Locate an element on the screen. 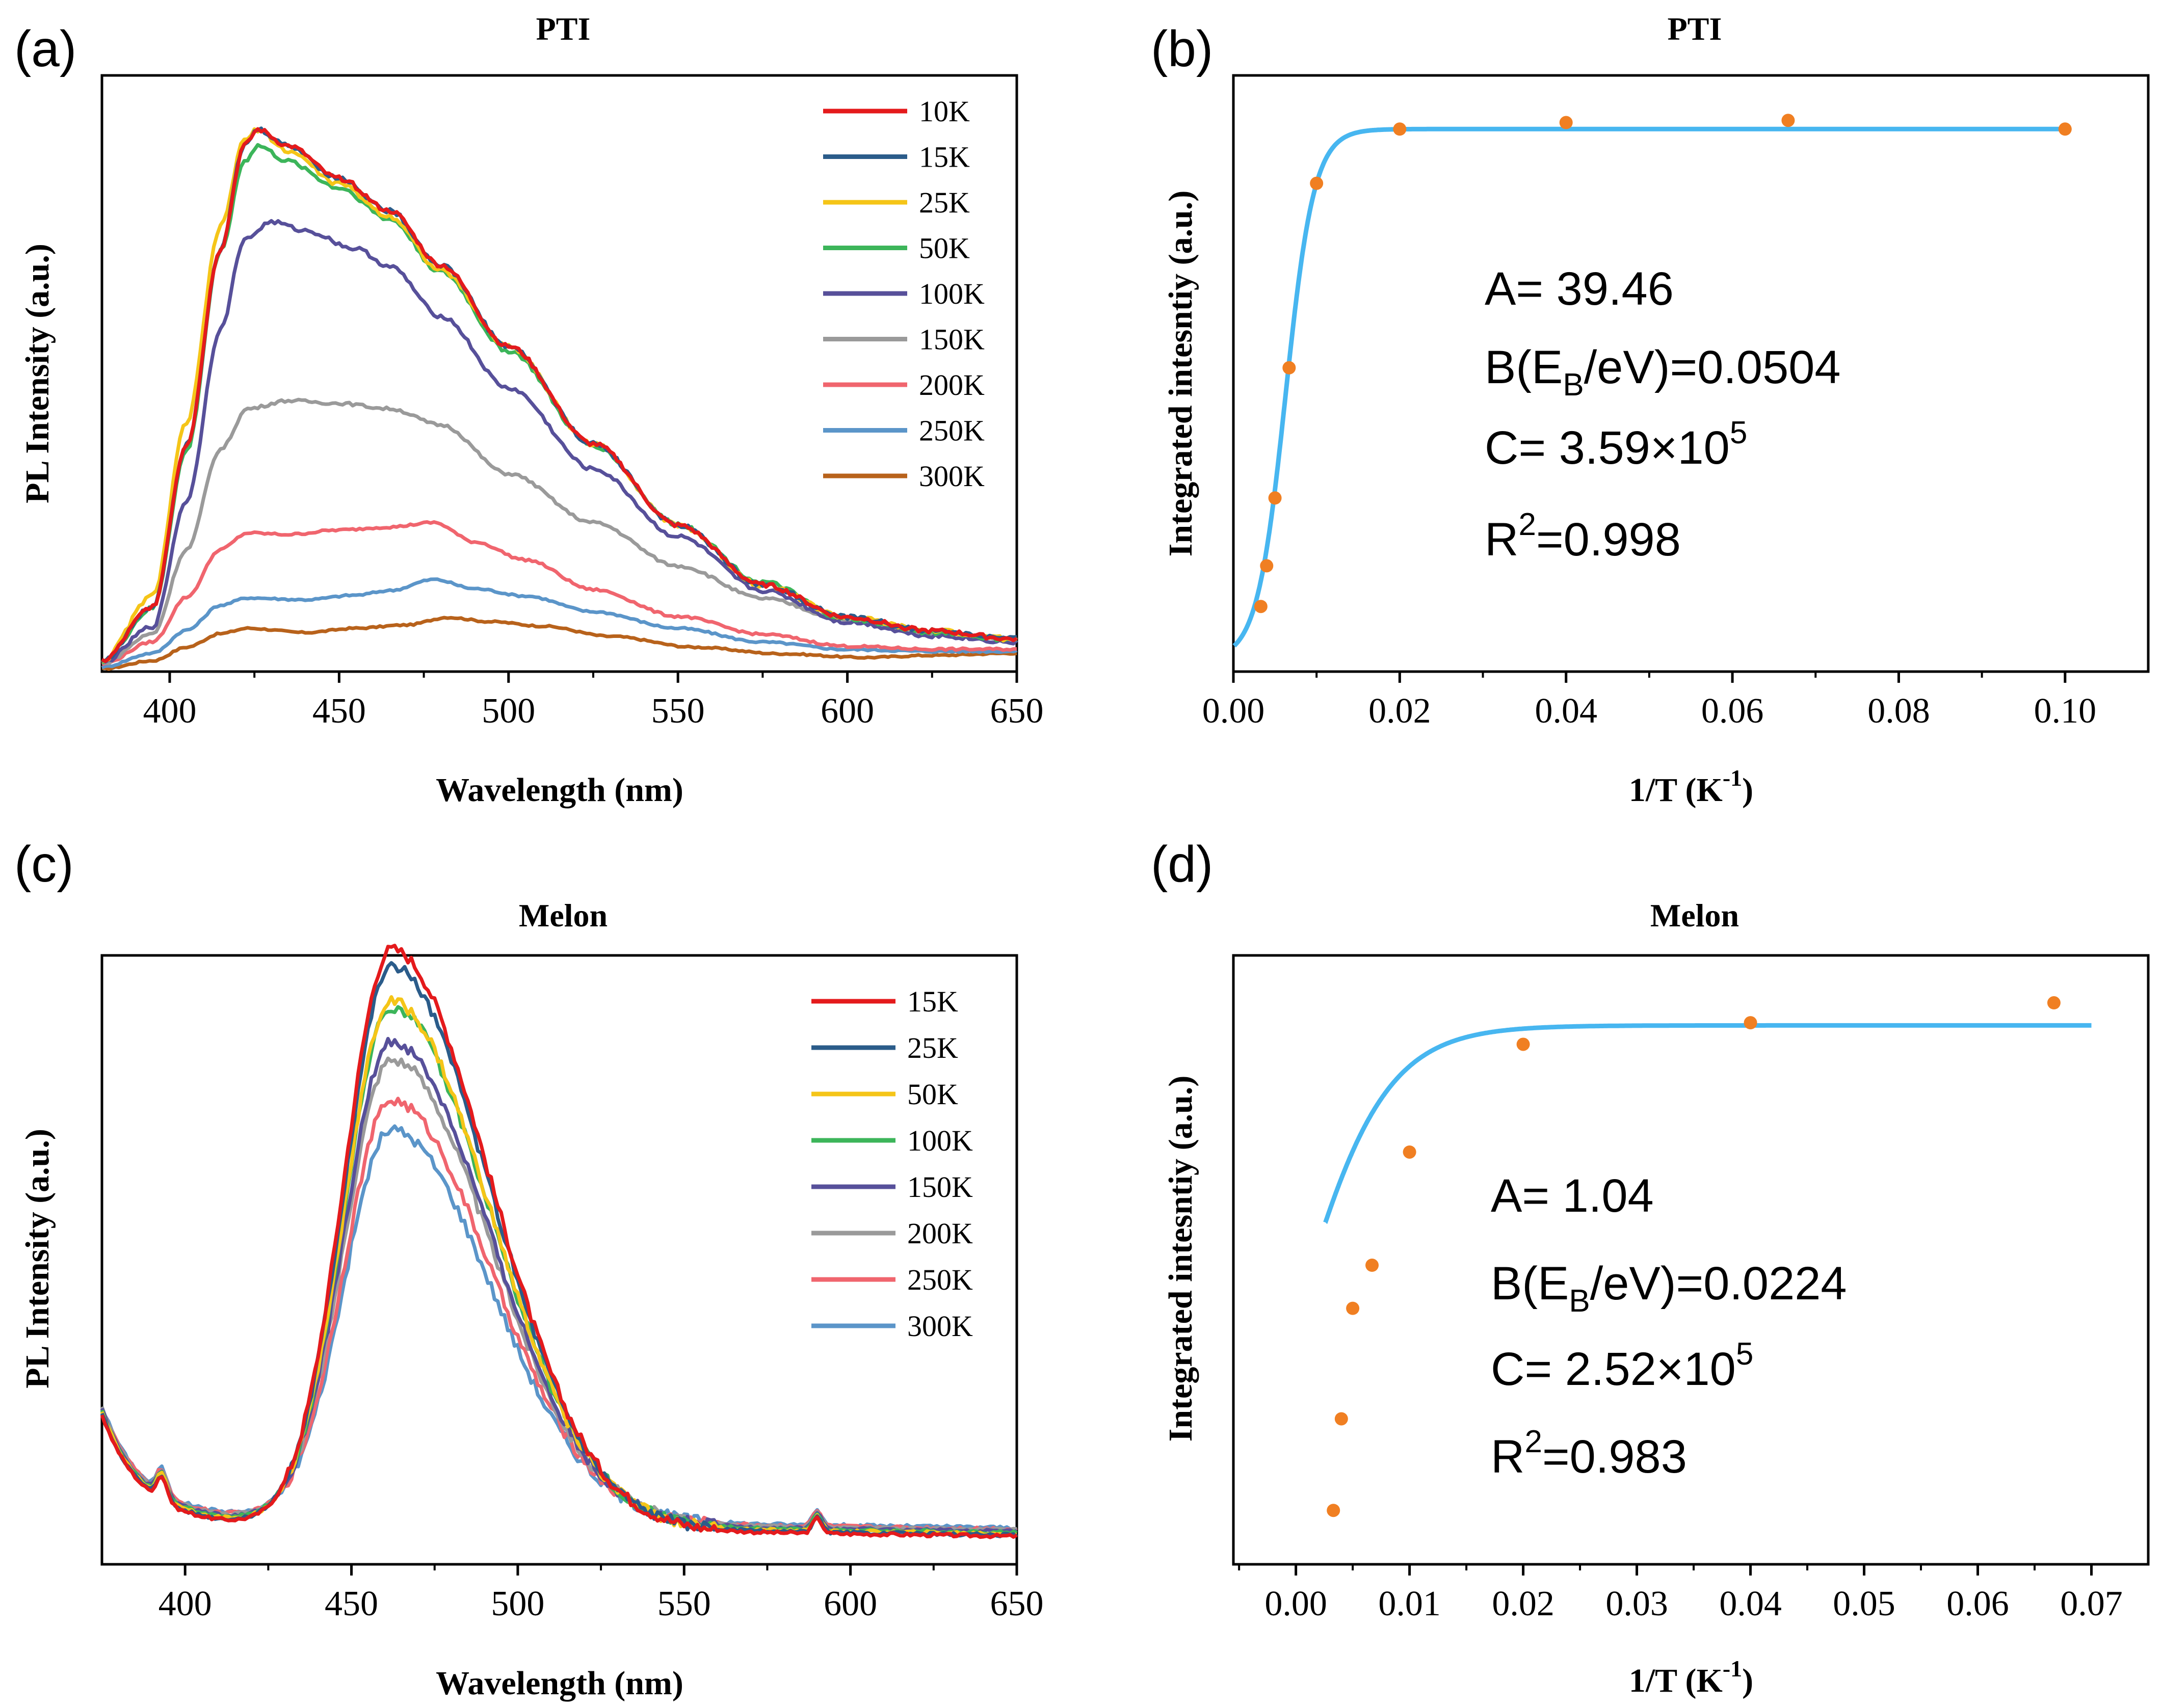 This screenshot has width=2162, height=1708. panel-c-y-label: PL Intensity (a.u.) is located at coordinates (37, 1259).